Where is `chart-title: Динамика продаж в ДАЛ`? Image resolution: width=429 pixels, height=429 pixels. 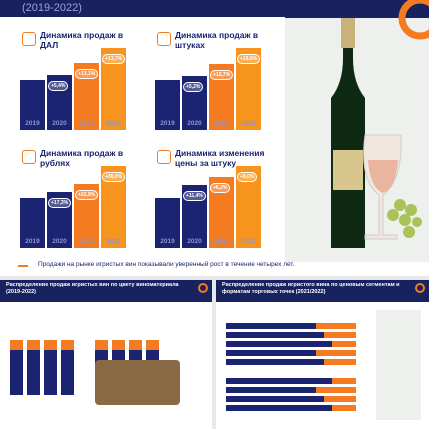
chart-title: Динамика продаж в ДАЛ is located at coordinates (82, 40).